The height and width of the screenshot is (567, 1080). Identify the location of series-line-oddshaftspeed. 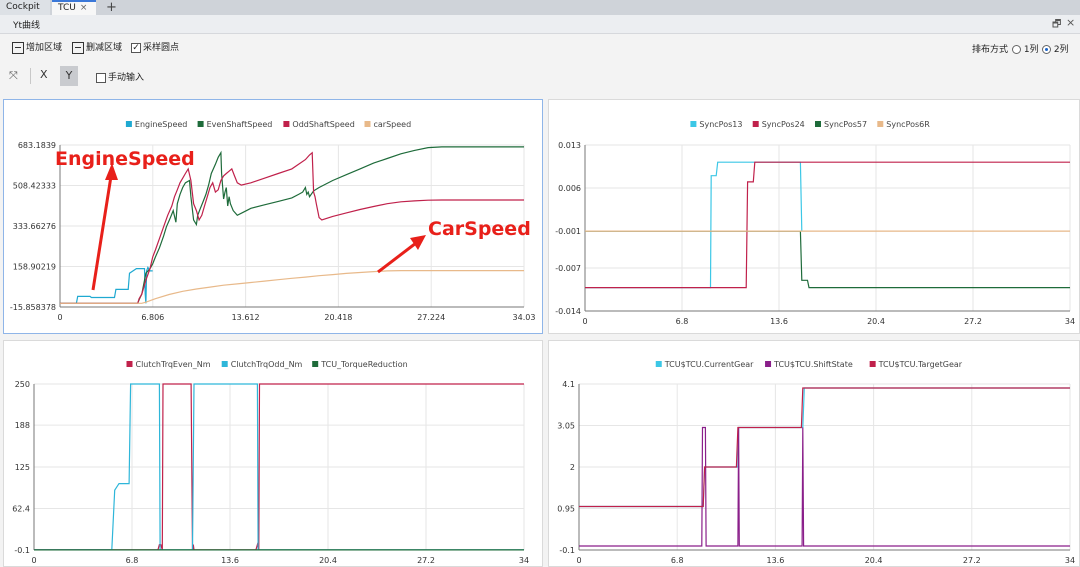
(292, 227).